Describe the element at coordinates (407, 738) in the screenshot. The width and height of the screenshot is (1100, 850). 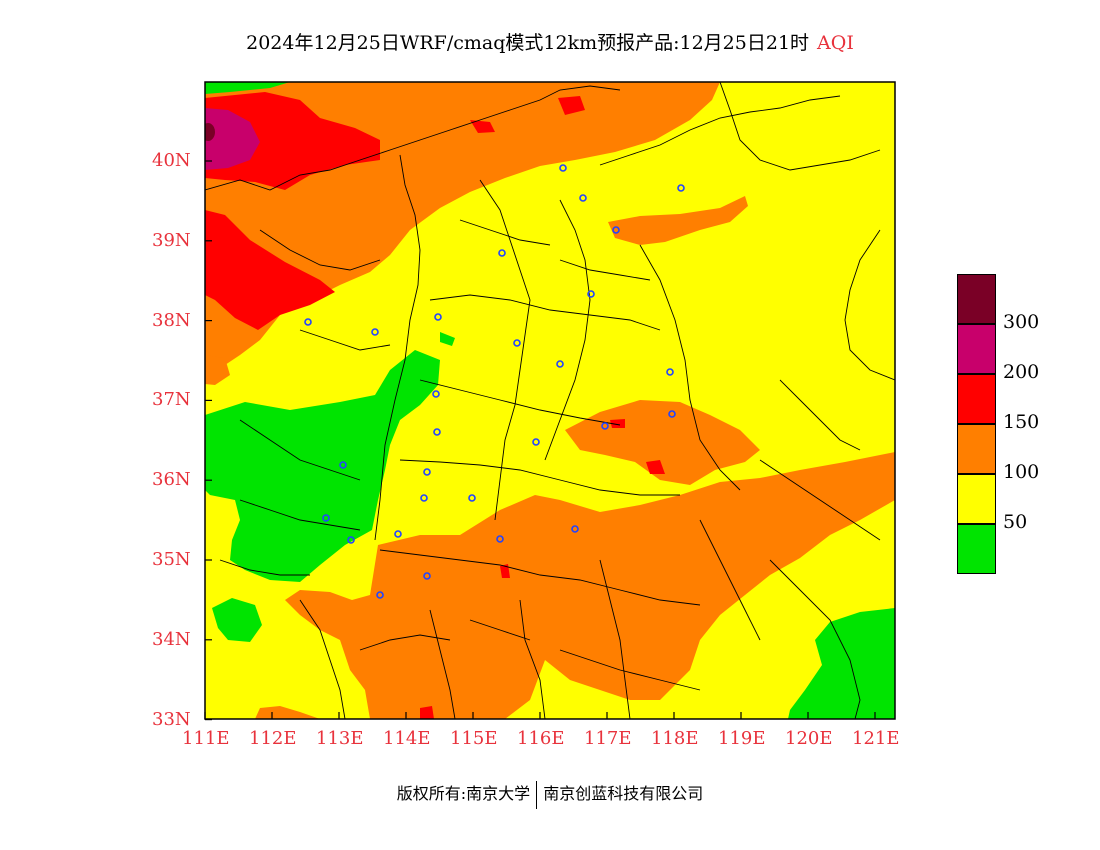
I see `lon-tick-label: 114E` at that location.